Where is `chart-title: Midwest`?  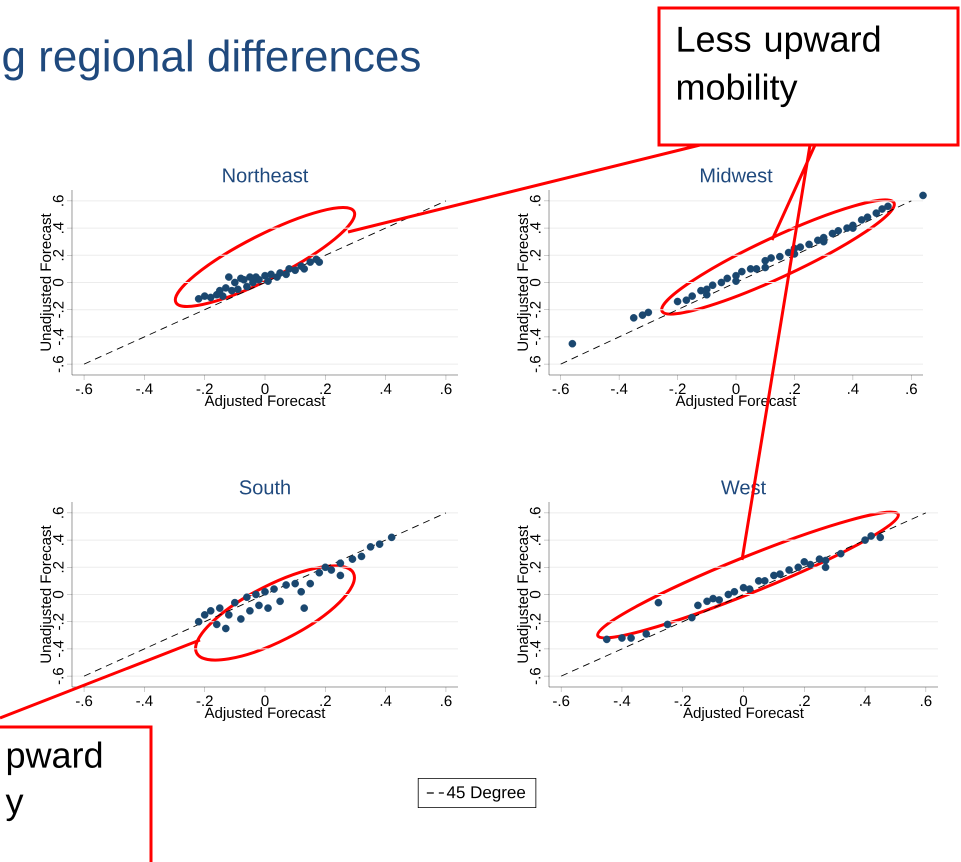 chart-title: Midwest is located at coordinates (736, 175).